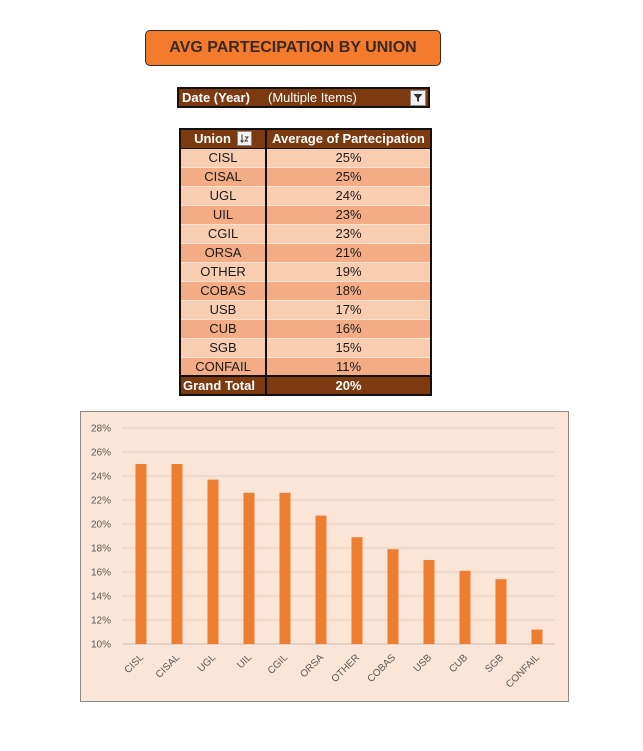 The height and width of the screenshot is (751, 643). Describe the element at coordinates (101, 573) in the screenshot. I see `y-tick-label: 16%` at that location.